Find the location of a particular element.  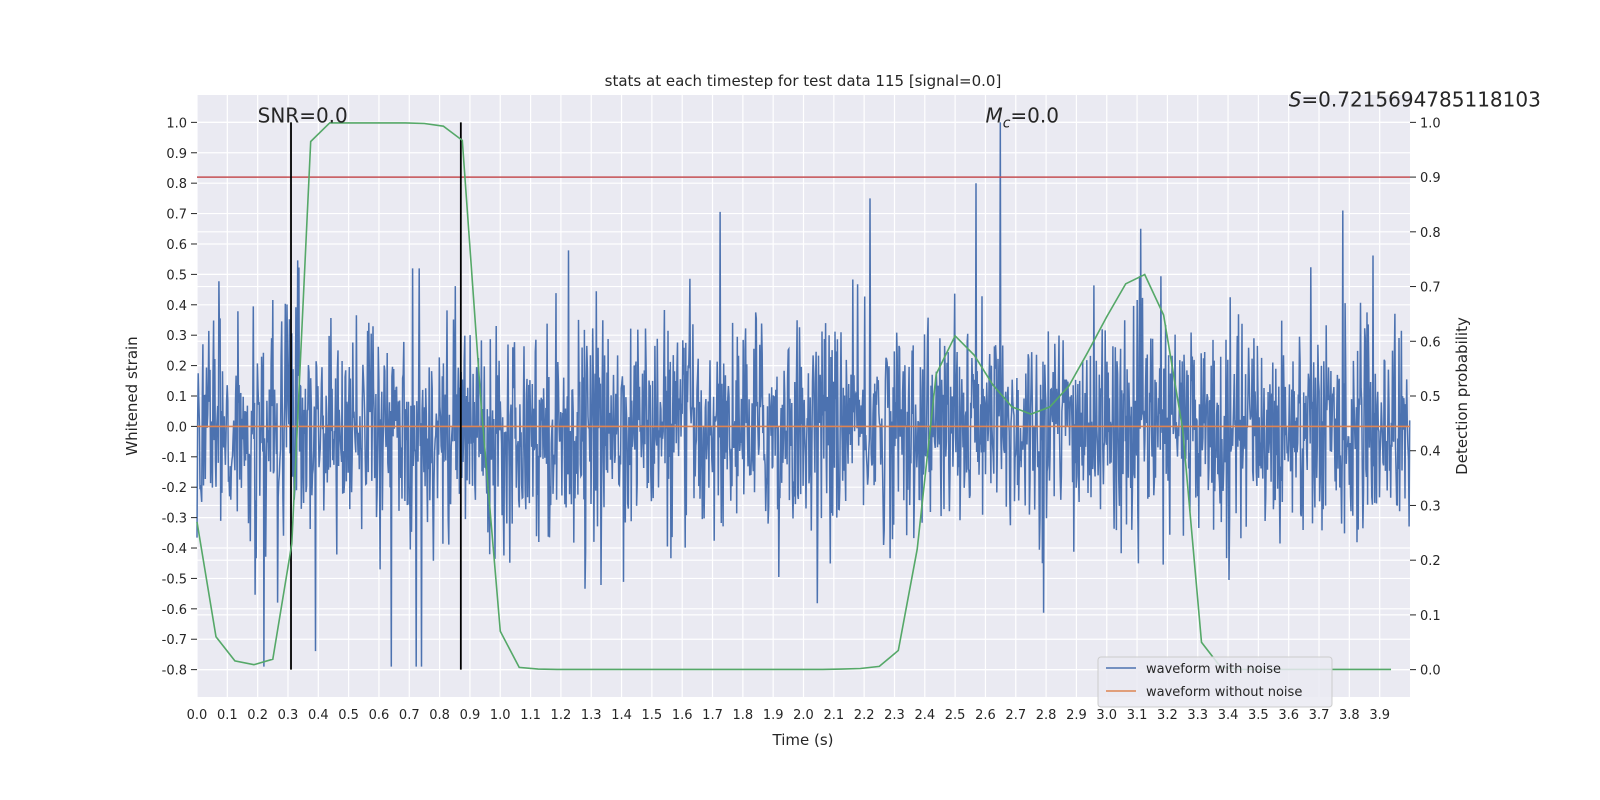

annotation: S=0.7215694785118103 is located at coordinates (1415, 99).